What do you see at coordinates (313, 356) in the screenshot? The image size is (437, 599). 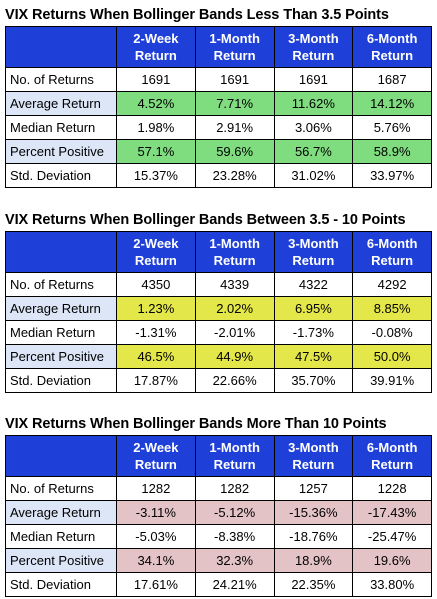 I see `table-cell: 47.5%` at bounding box center [313, 356].